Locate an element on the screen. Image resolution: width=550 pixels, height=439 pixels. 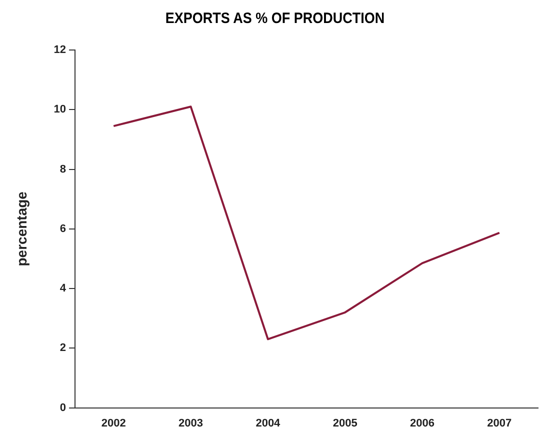
x-tick-label: 2003 is located at coordinates (191, 423).